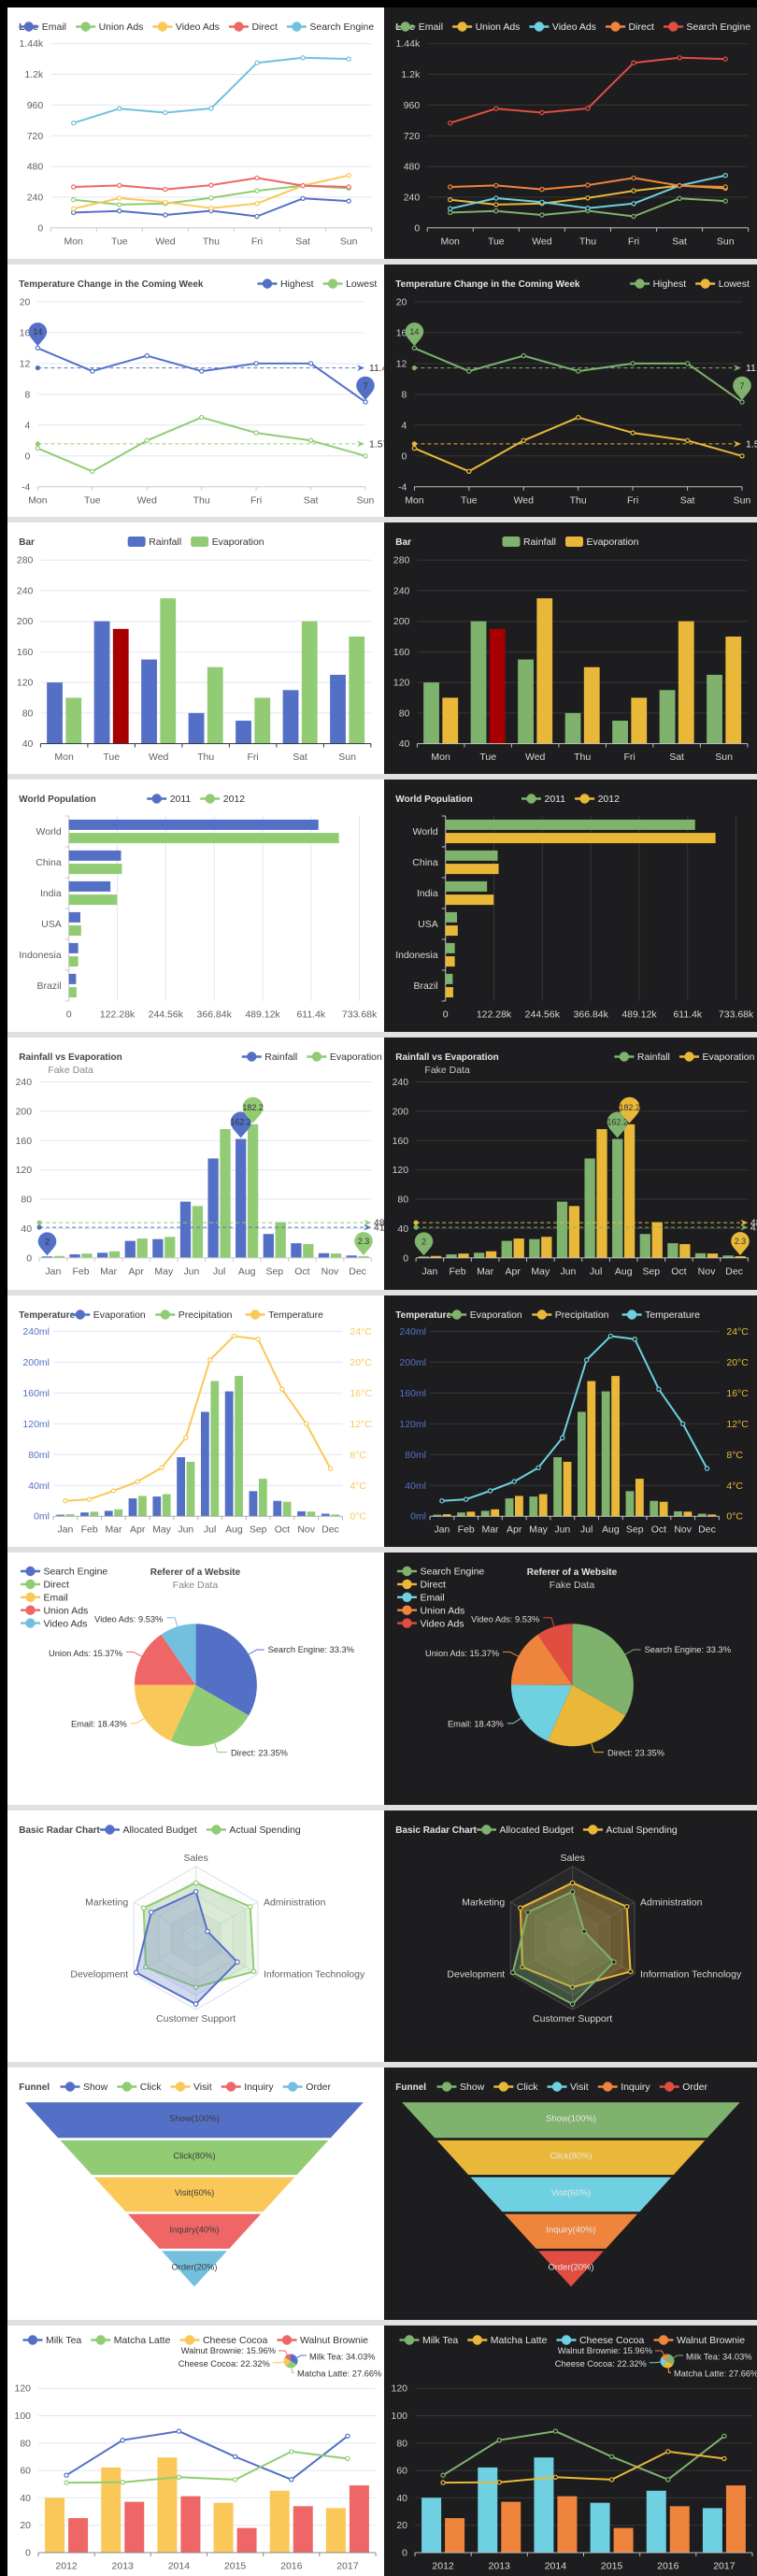  Describe the element at coordinates (291, 2566) in the screenshot. I see `svg-text: 2016` at that location.